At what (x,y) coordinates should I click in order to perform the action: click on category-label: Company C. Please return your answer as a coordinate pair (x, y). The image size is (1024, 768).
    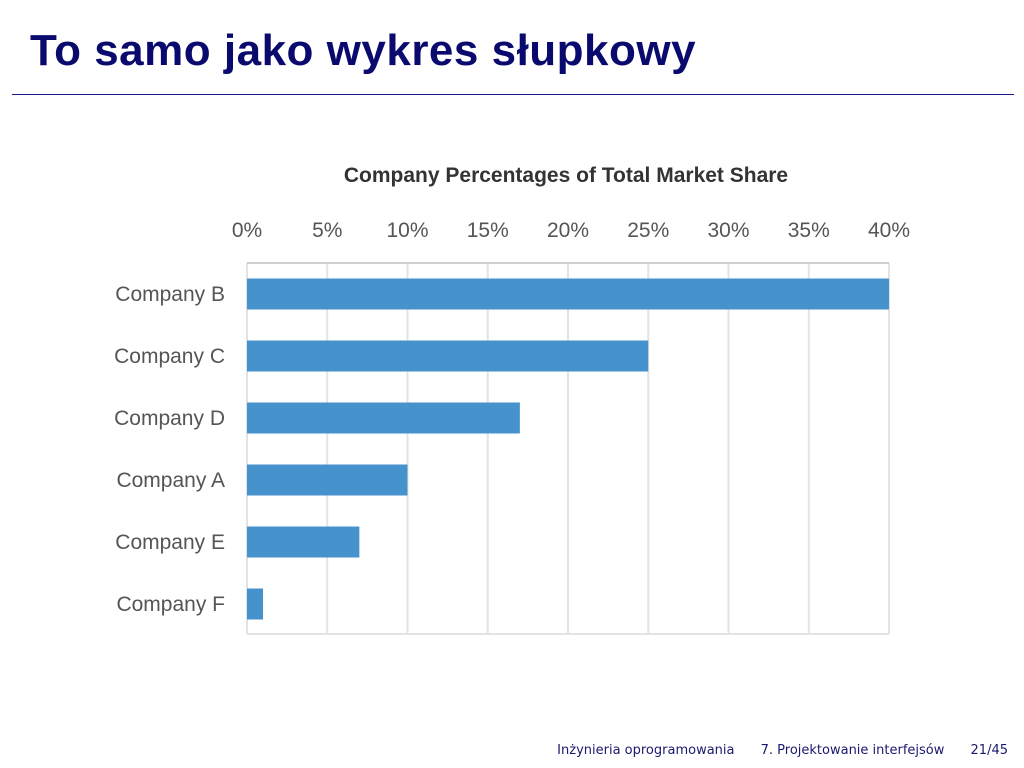
    Looking at the image, I should click on (169, 356).